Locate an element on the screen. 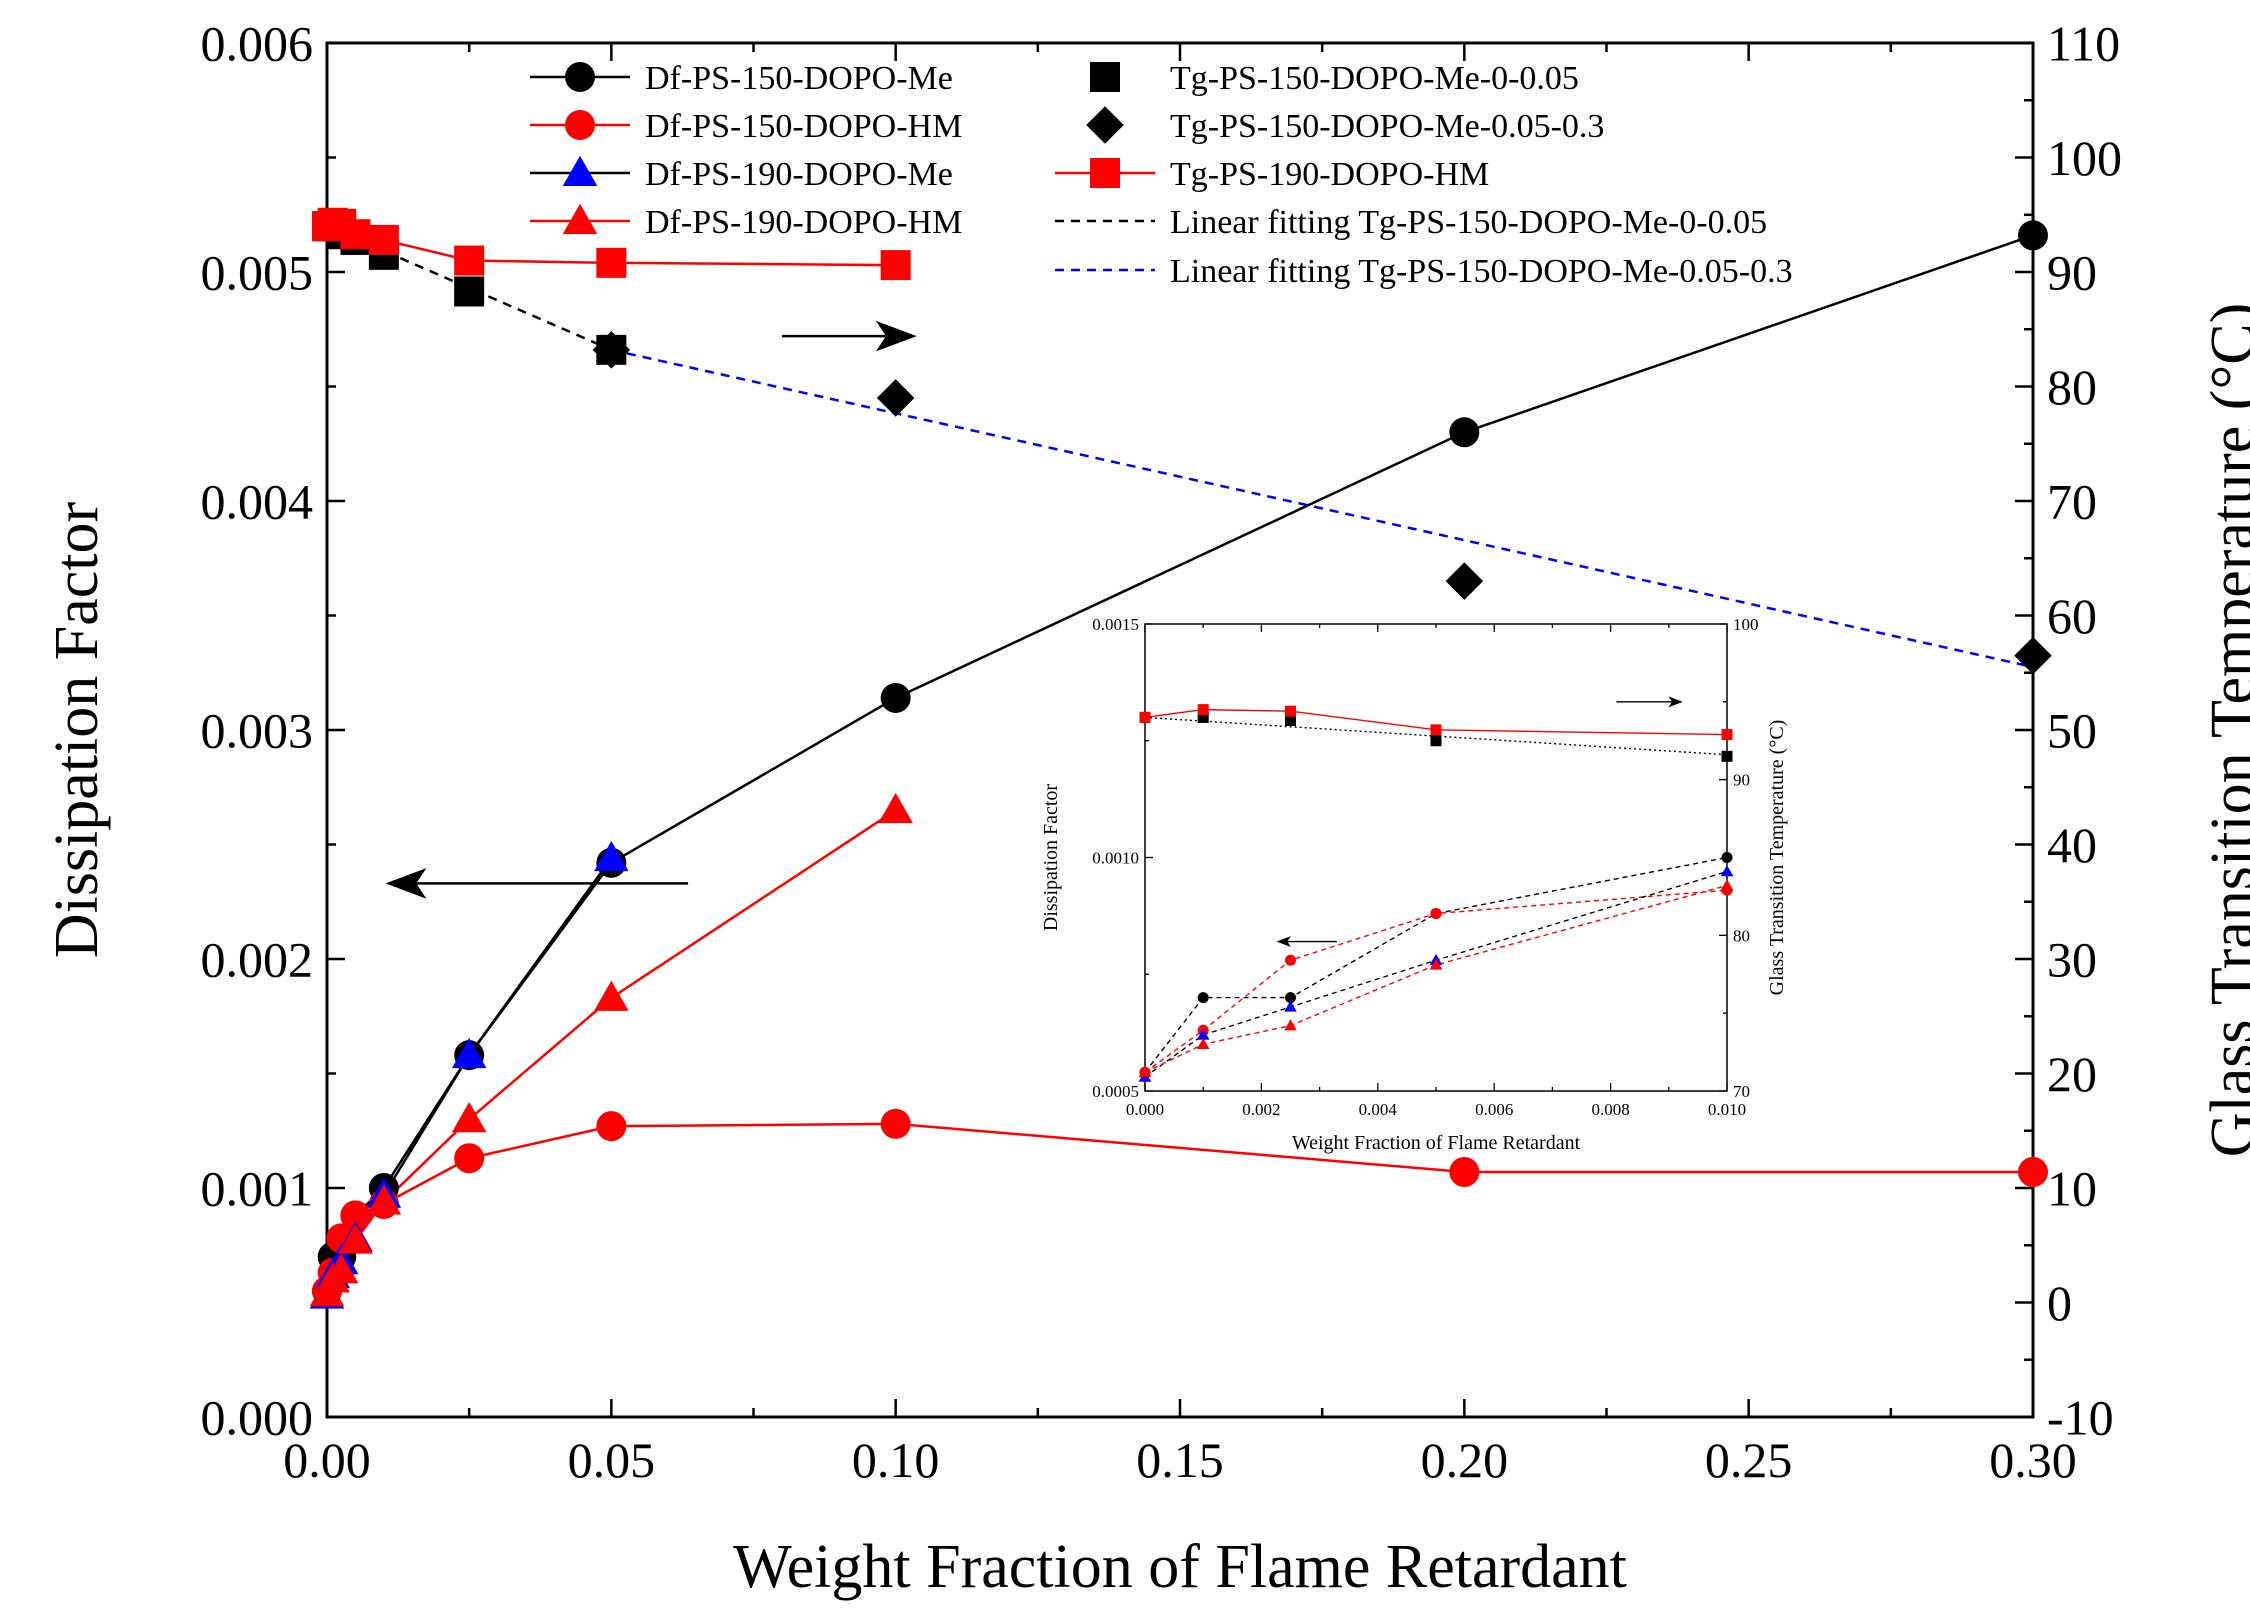 This screenshot has height=1623, width=2250. y-left-tick-label: 0.000 is located at coordinates (257, 1418).